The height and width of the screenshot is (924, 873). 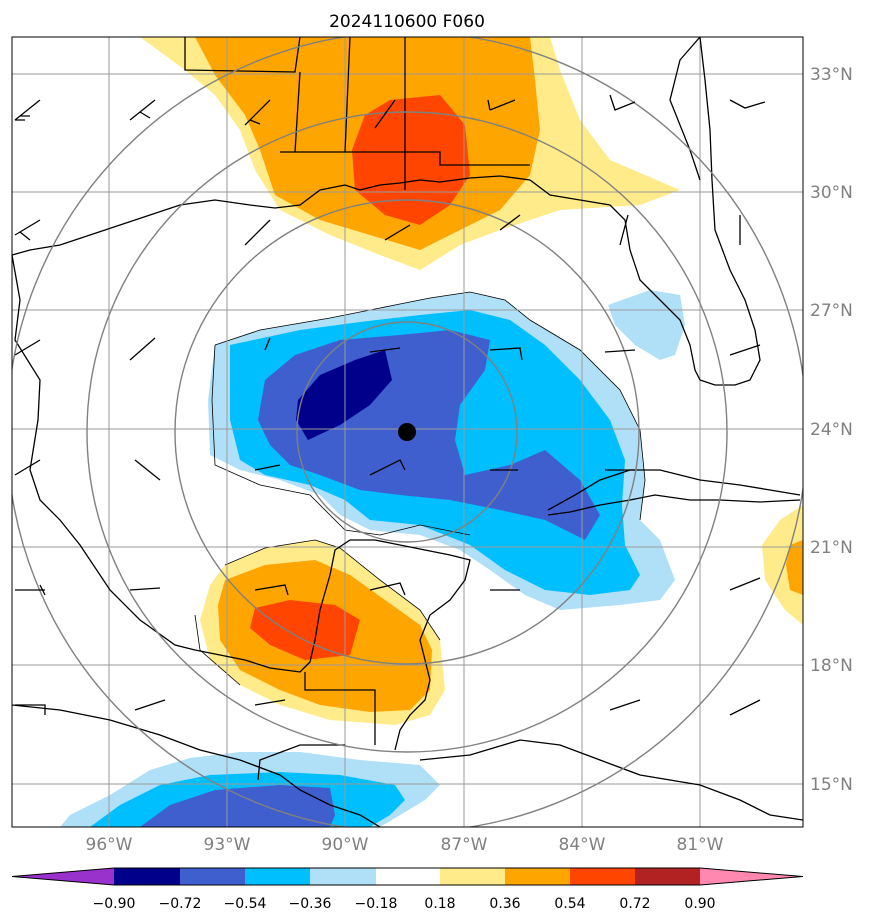 What do you see at coordinates (439, 904) in the screenshot?
I see `colorbar-tick: 0.18` at bounding box center [439, 904].